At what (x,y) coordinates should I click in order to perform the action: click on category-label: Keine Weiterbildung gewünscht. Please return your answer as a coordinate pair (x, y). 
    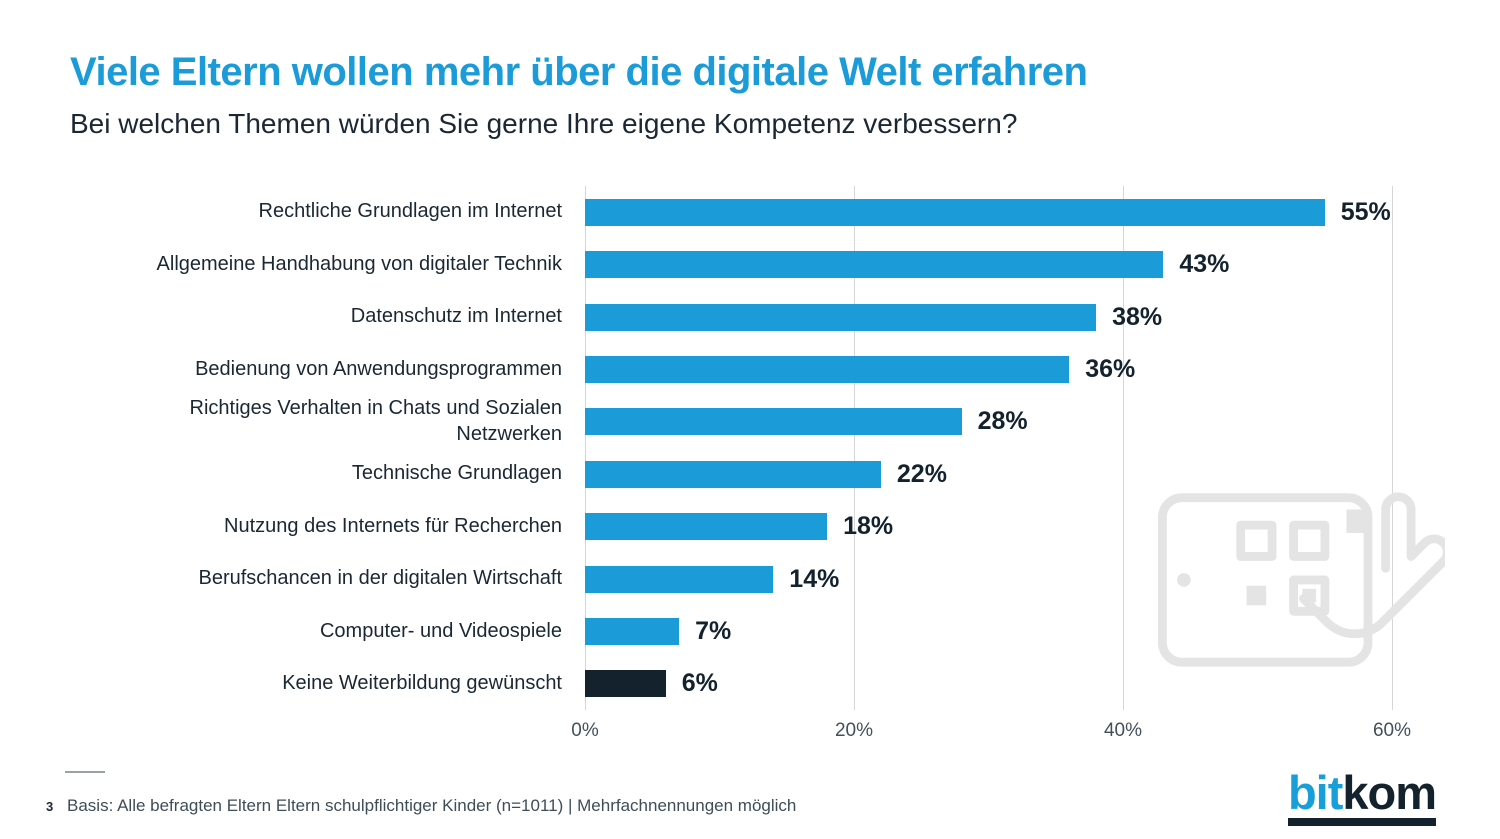
    Looking at the image, I should click on (422, 682).